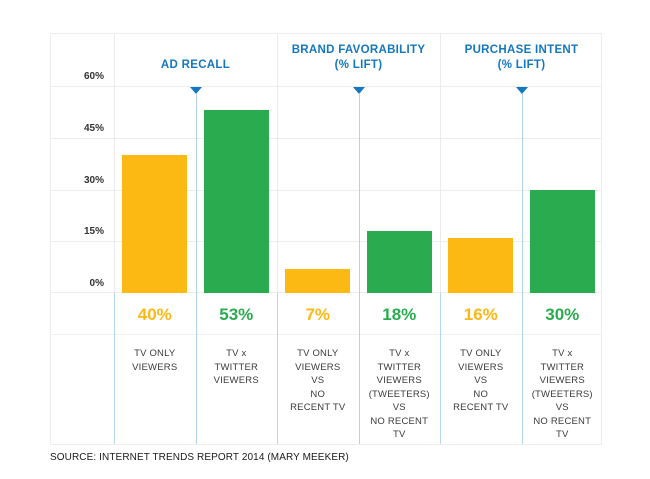 The width and height of the screenshot is (650, 479). What do you see at coordinates (562, 314) in the screenshot?
I see `bar-value-label: 30%` at bounding box center [562, 314].